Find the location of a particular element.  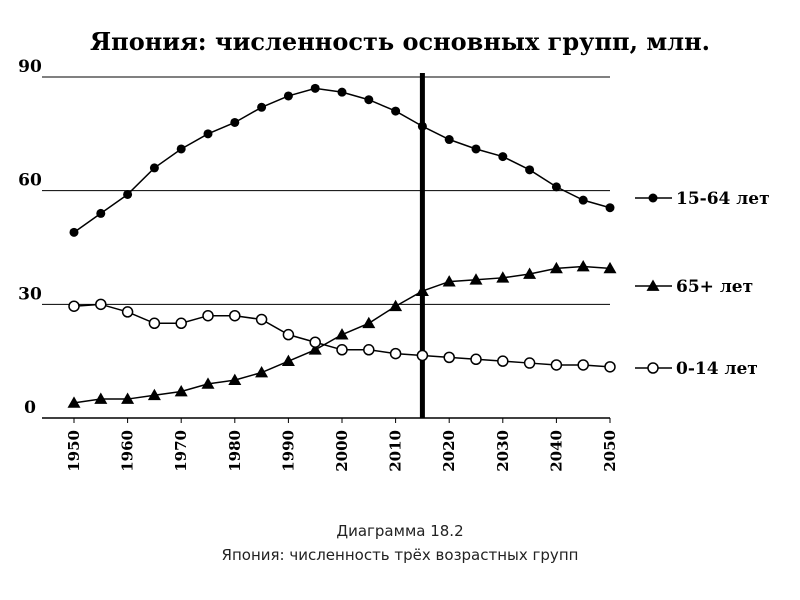

x-tick-label-2010: 2010 is located at coordinates (396, 451).